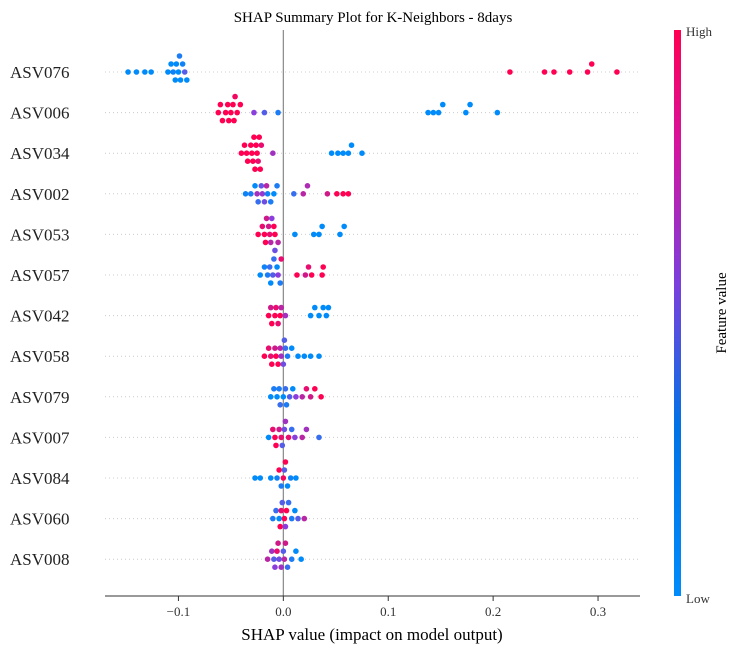 The image size is (742, 653). Describe the element at coordinates (40, 113) in the screenshot. I see `feature-label: ASV006` at that location.